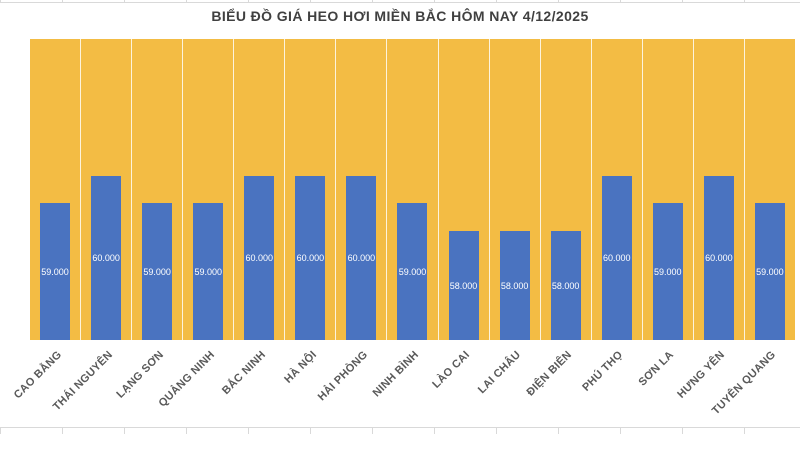  I want to click on x-axis-label: ĐIỆN BIÊN, so click(549, 373).